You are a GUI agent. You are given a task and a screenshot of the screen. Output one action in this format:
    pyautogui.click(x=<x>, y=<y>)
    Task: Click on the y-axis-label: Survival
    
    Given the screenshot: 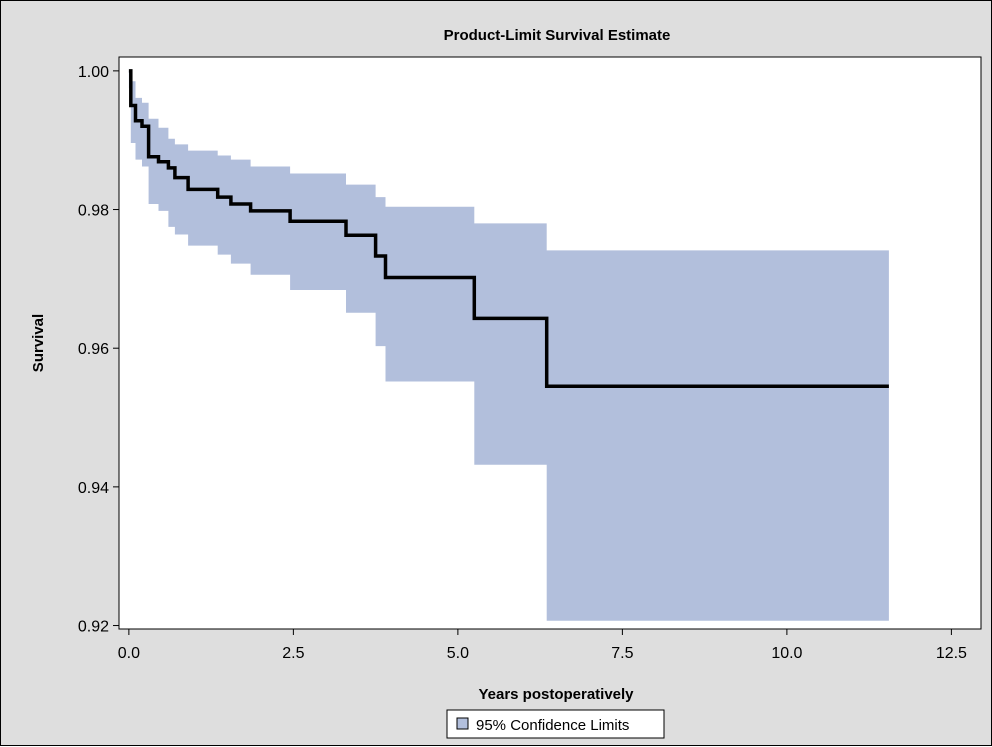 What is the action you would take?
    pyautogui.click(x=38, y=343)
    